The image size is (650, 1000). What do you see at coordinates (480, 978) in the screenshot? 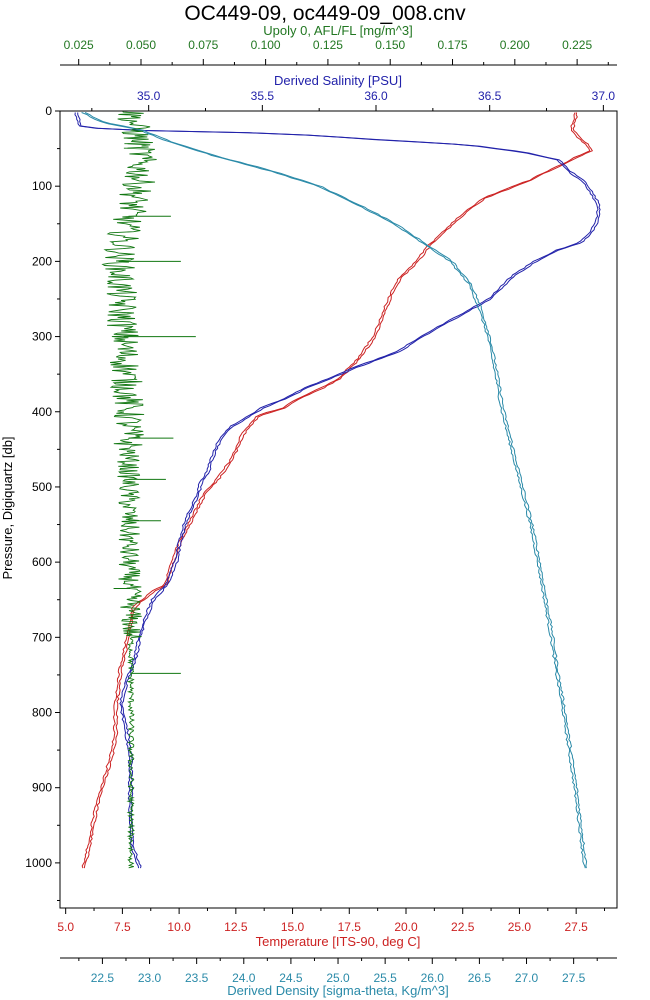
I see `density-tick-label: 26.5` at bounding box center [480, 978].